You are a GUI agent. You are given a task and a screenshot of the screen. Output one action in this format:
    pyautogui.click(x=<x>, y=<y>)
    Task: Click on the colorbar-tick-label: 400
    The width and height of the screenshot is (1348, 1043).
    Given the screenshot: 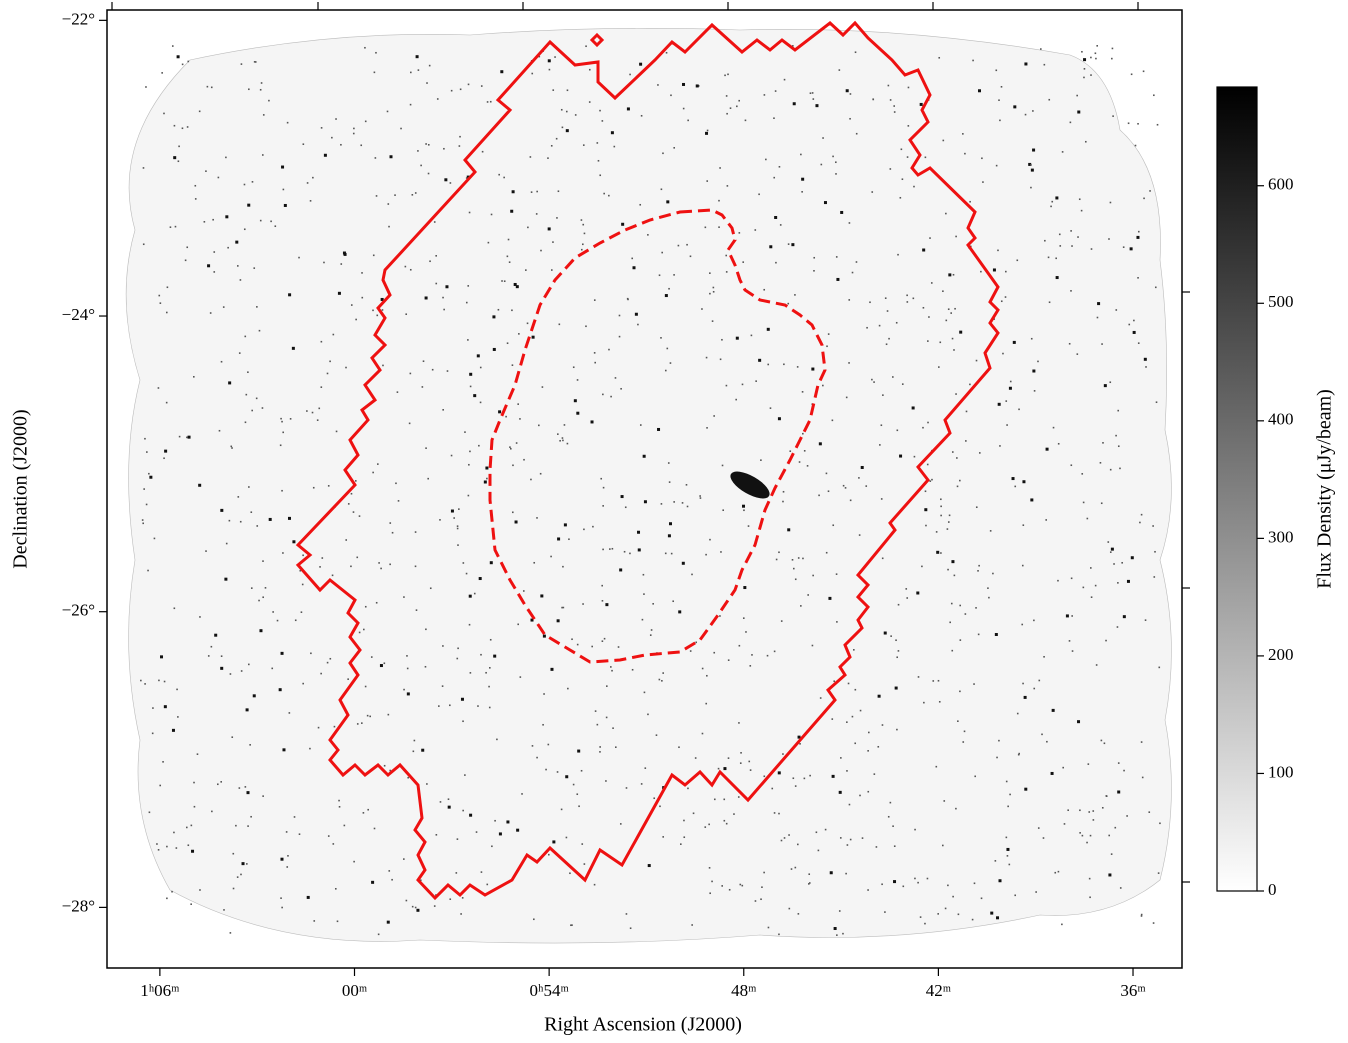 What is the action you would take?
    pyautogui.click(x=1281, y=419)
    